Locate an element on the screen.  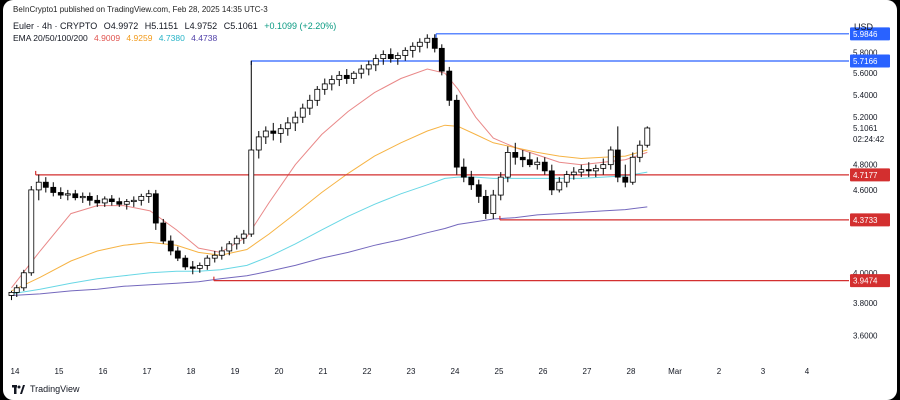
x-tick-label: 22 is located at coordinates (367, 371).